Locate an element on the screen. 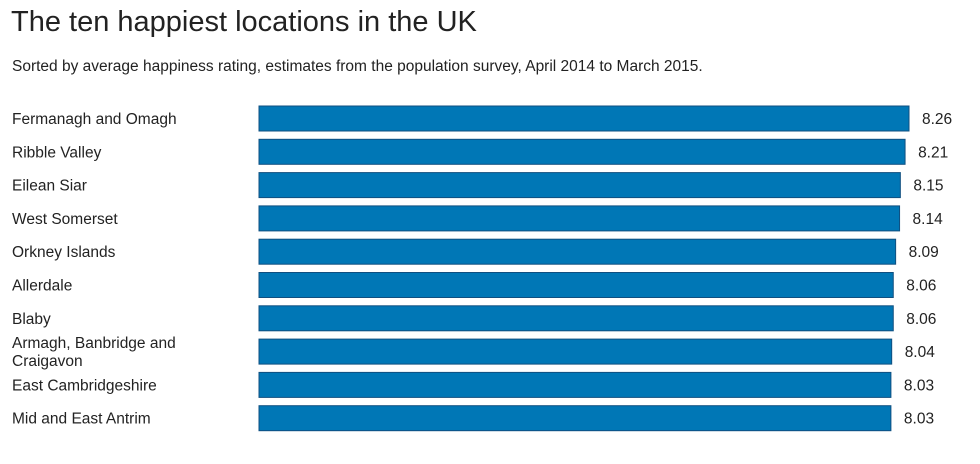  value-label: 8.14 is located at coordinates (928, 219).